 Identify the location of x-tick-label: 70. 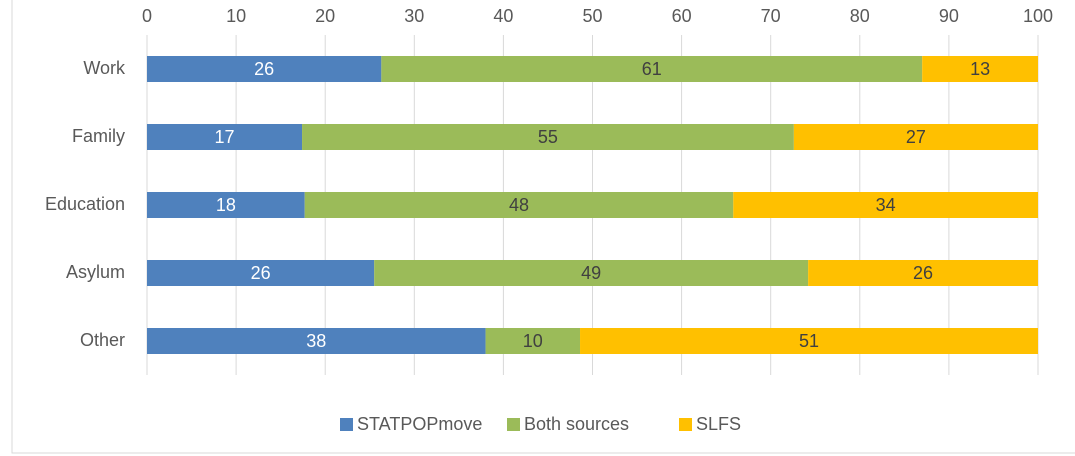
(771, 16).